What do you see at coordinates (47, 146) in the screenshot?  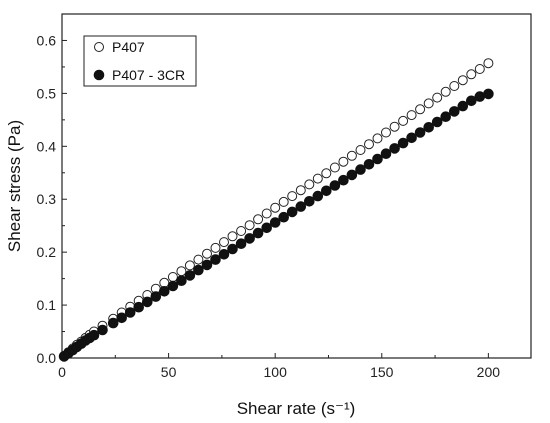 I see `y-tick-label: 0.4` at bounding box center [47, 146].